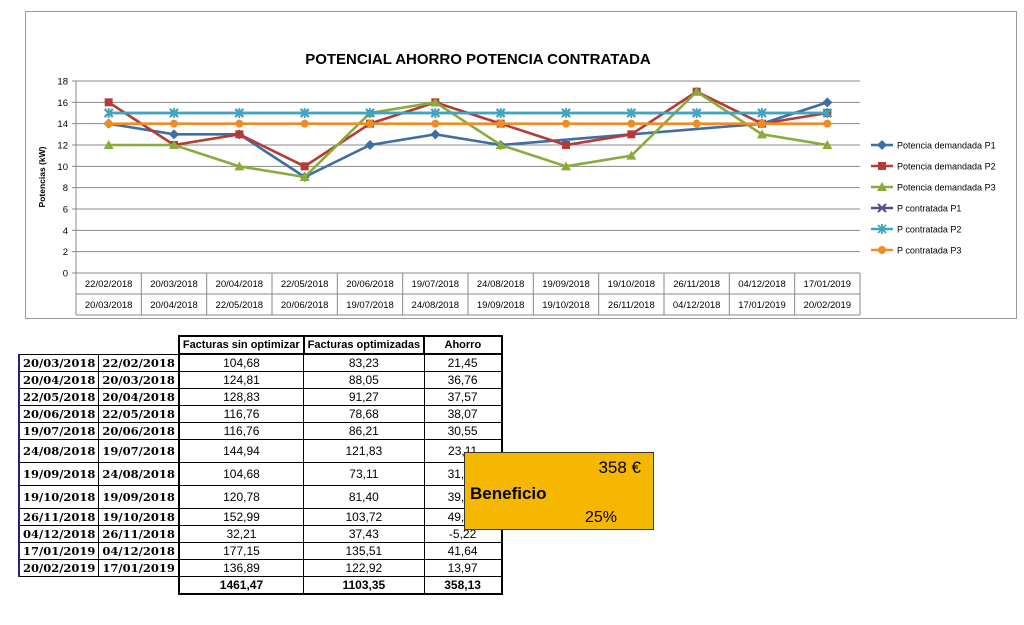 The width and height of the screenshot is (1024, 625). What do you see at coordinates (241, 568) in the screenshot?
I see `row-sin-optimizar: 136,89` at bounding box center [241, 568].